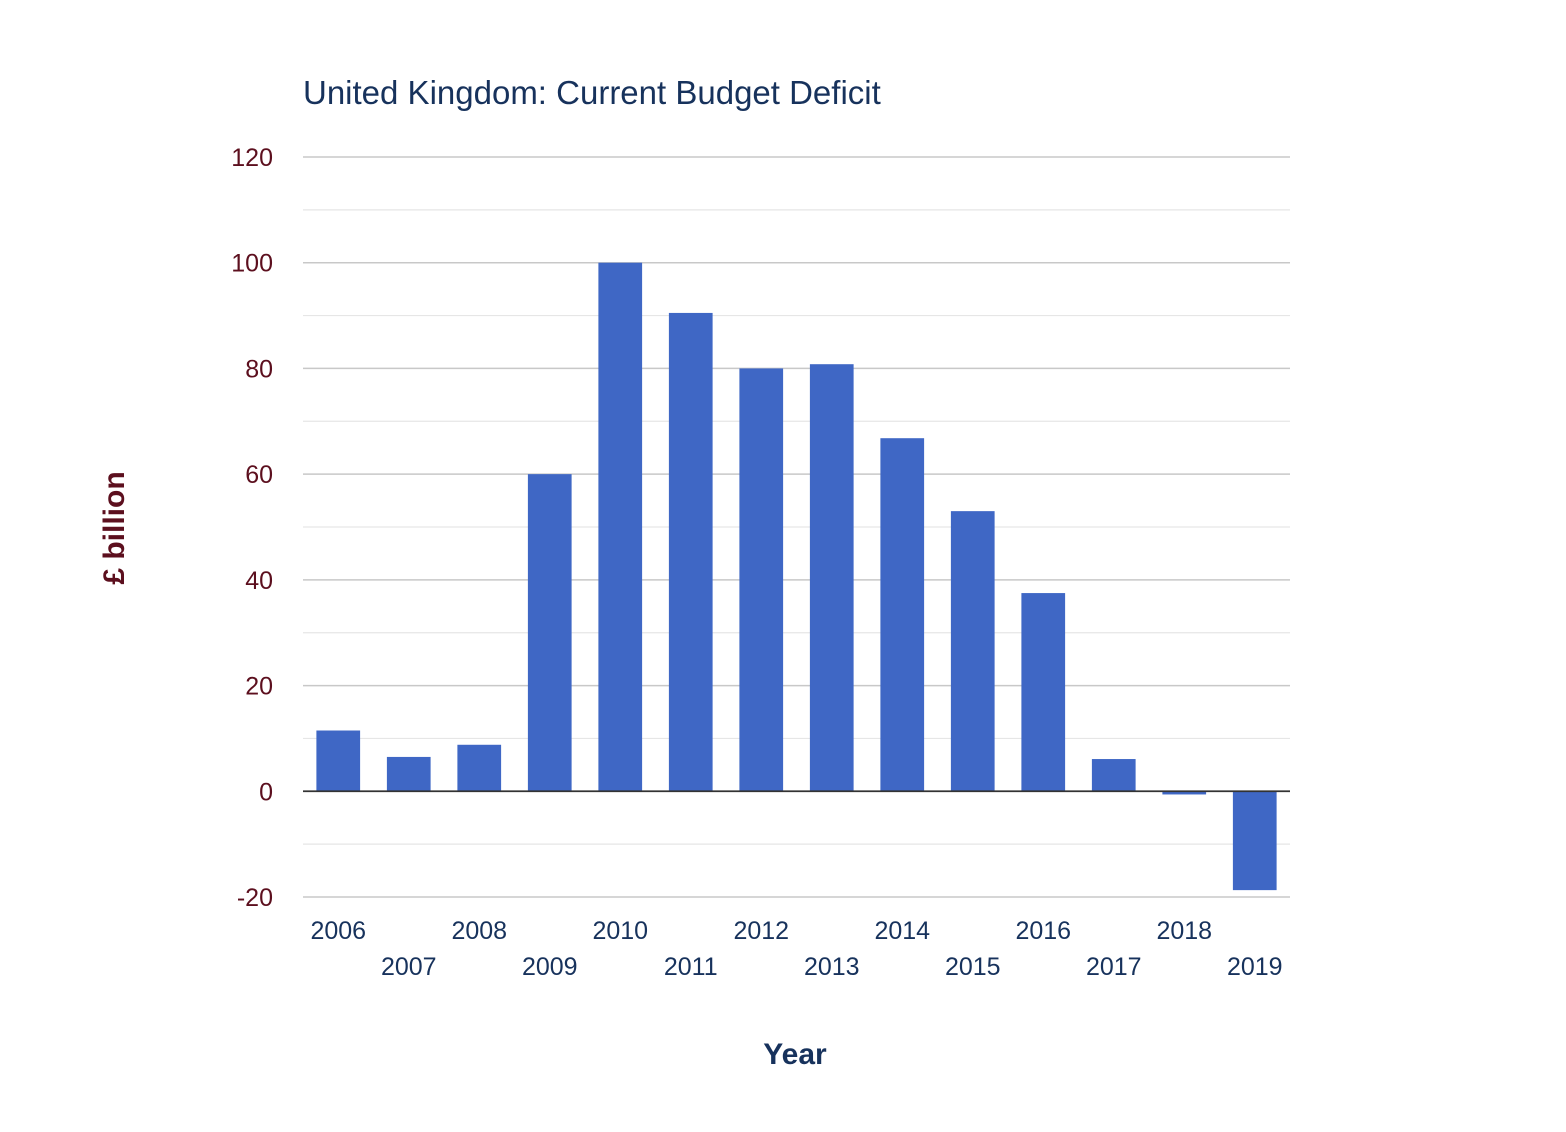 This screenshot has width=1566, height=1132. Describe the element at coordinates (259, 687) in the screenshot. I see `y-tick-label: 20` at that location.